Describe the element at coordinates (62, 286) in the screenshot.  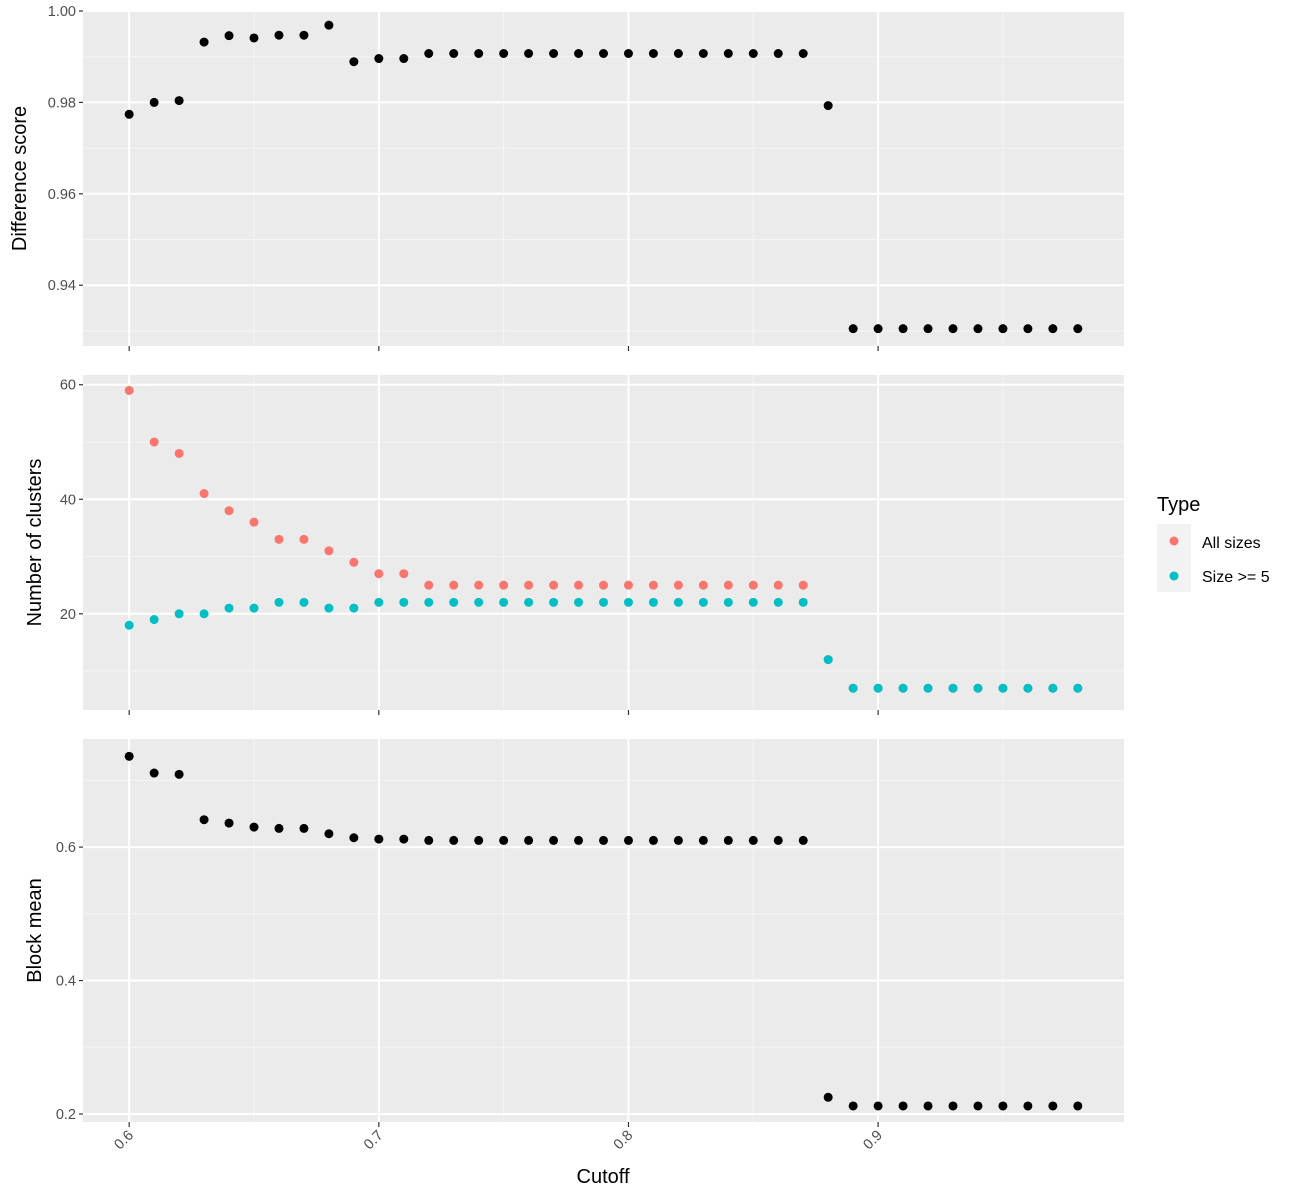
I see `y-tick-label: 0.94` at that location.